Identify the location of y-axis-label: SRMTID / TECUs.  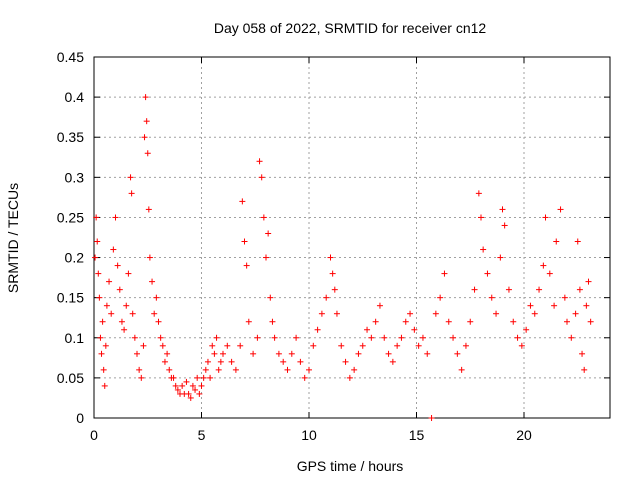
(13, 238).